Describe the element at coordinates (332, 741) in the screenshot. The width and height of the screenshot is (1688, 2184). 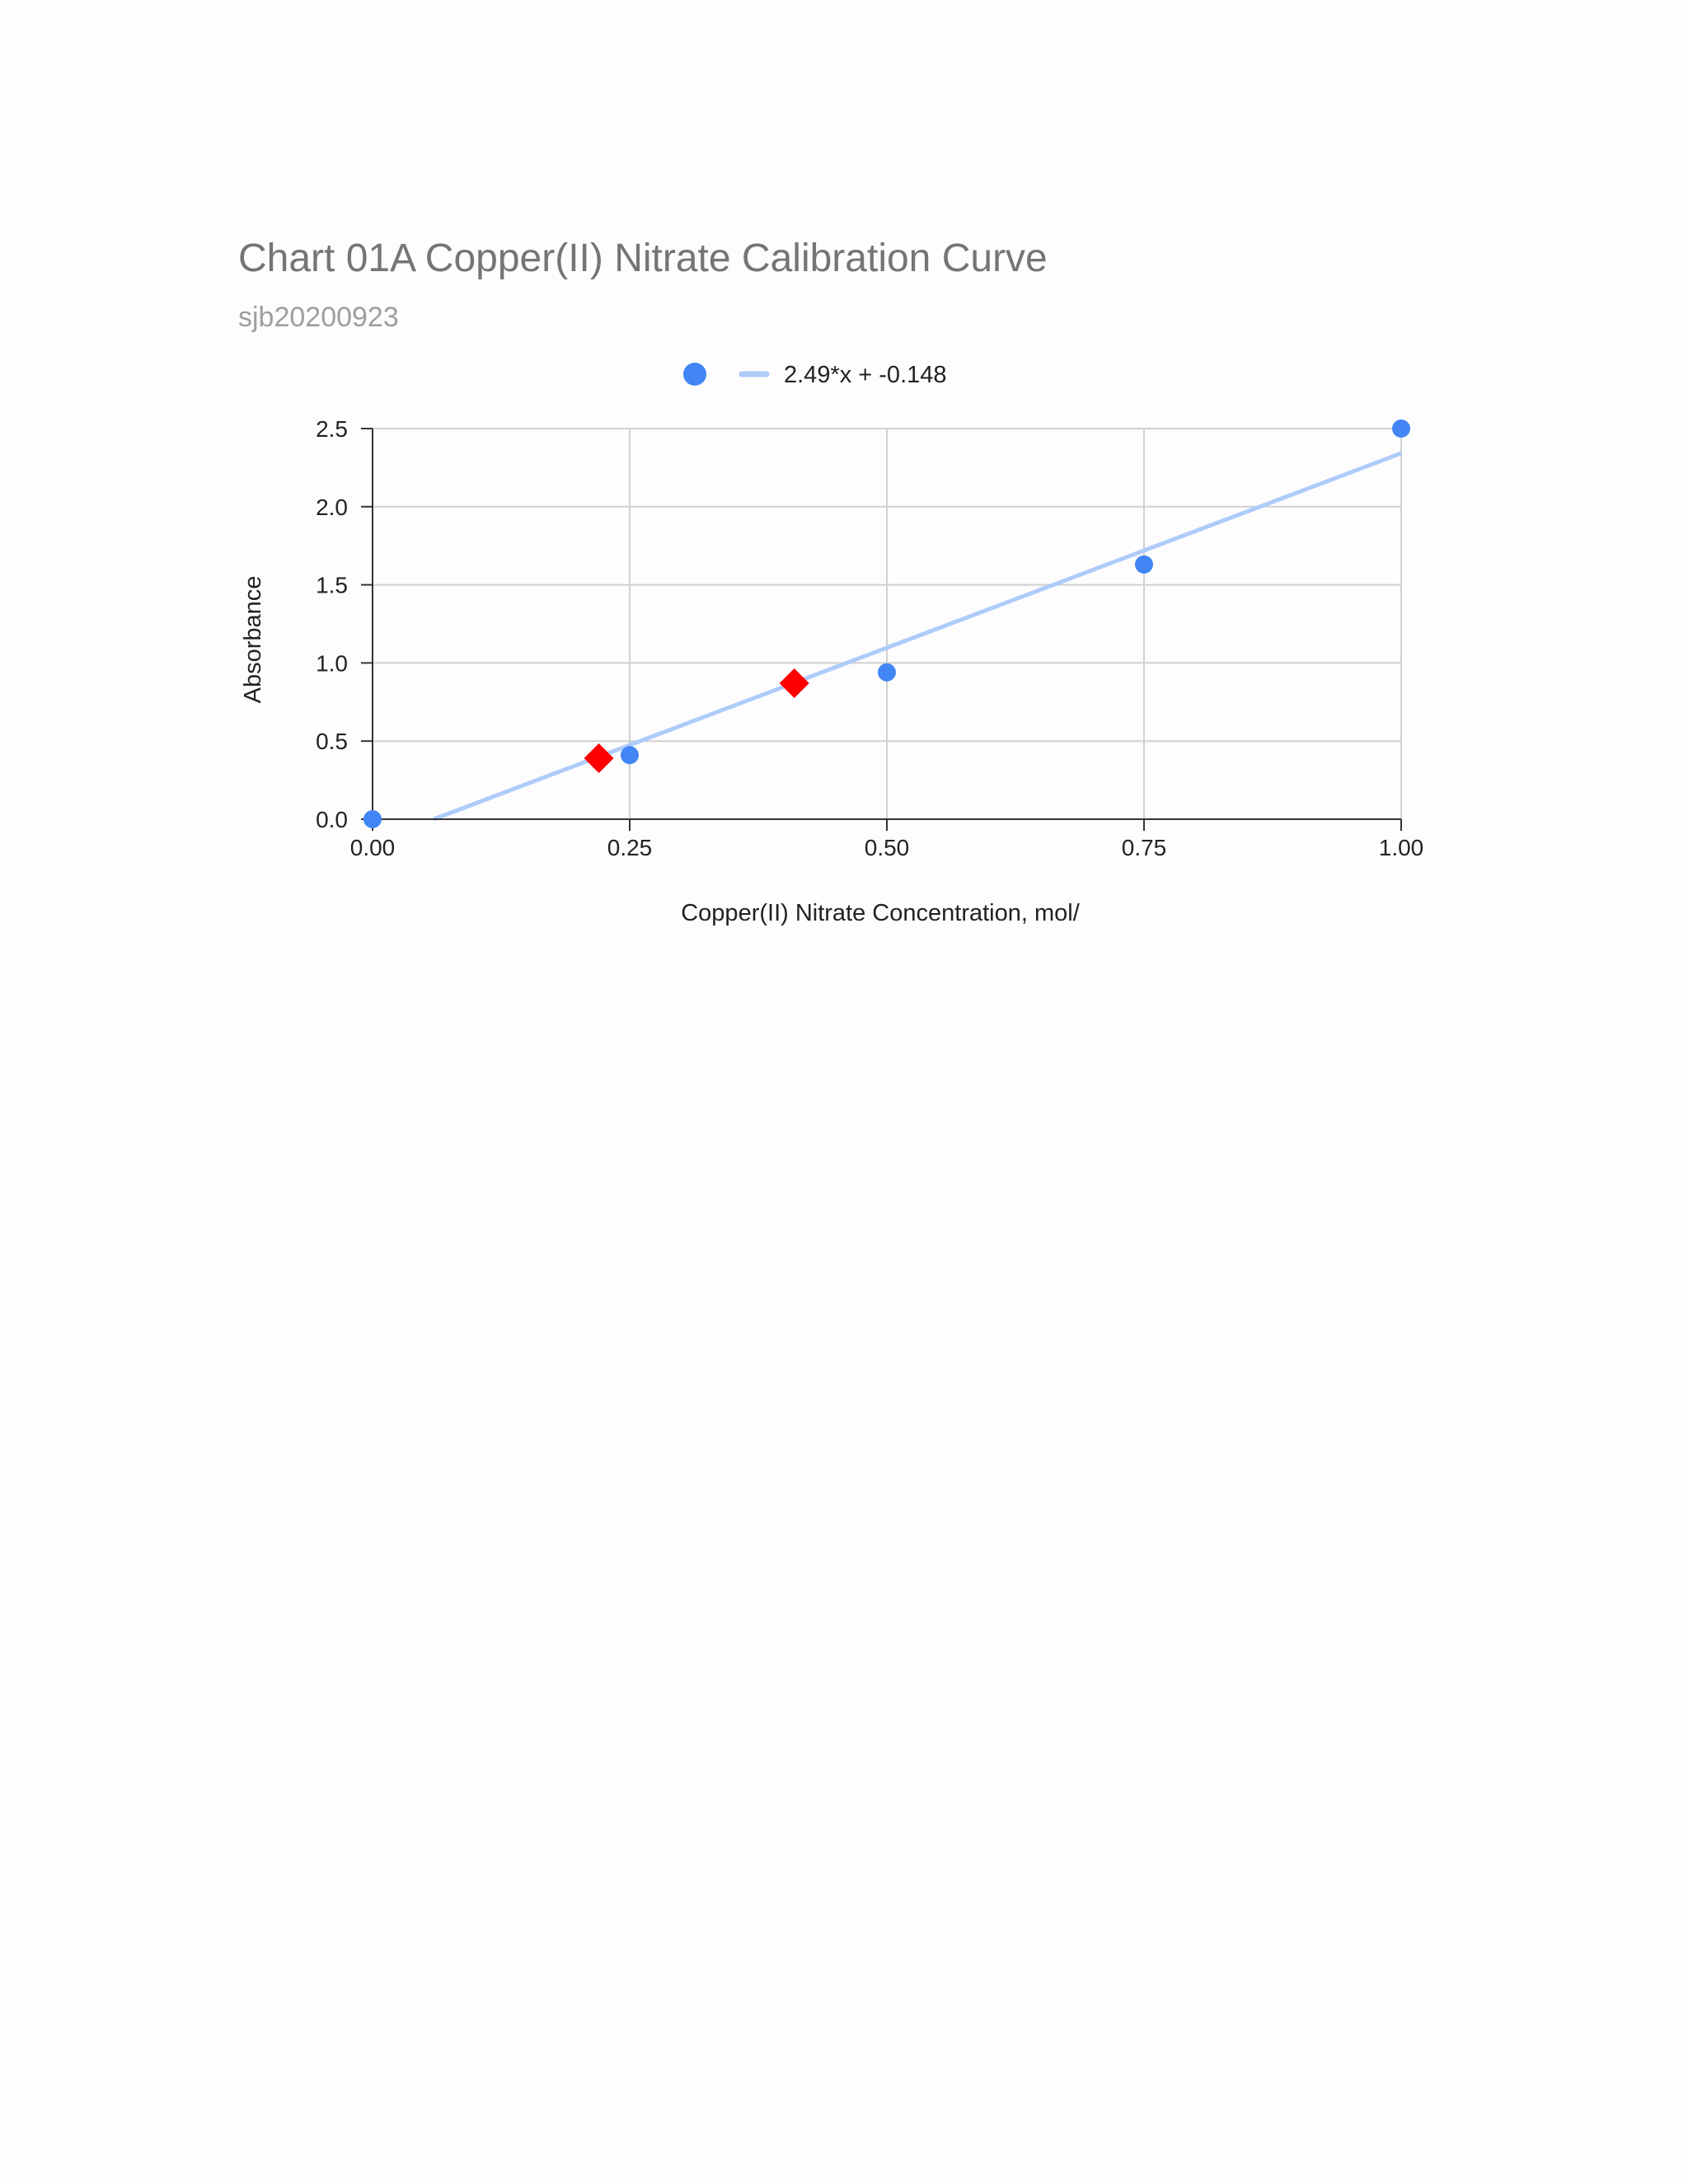
I see `y-tick-label: 0.5` at that location.